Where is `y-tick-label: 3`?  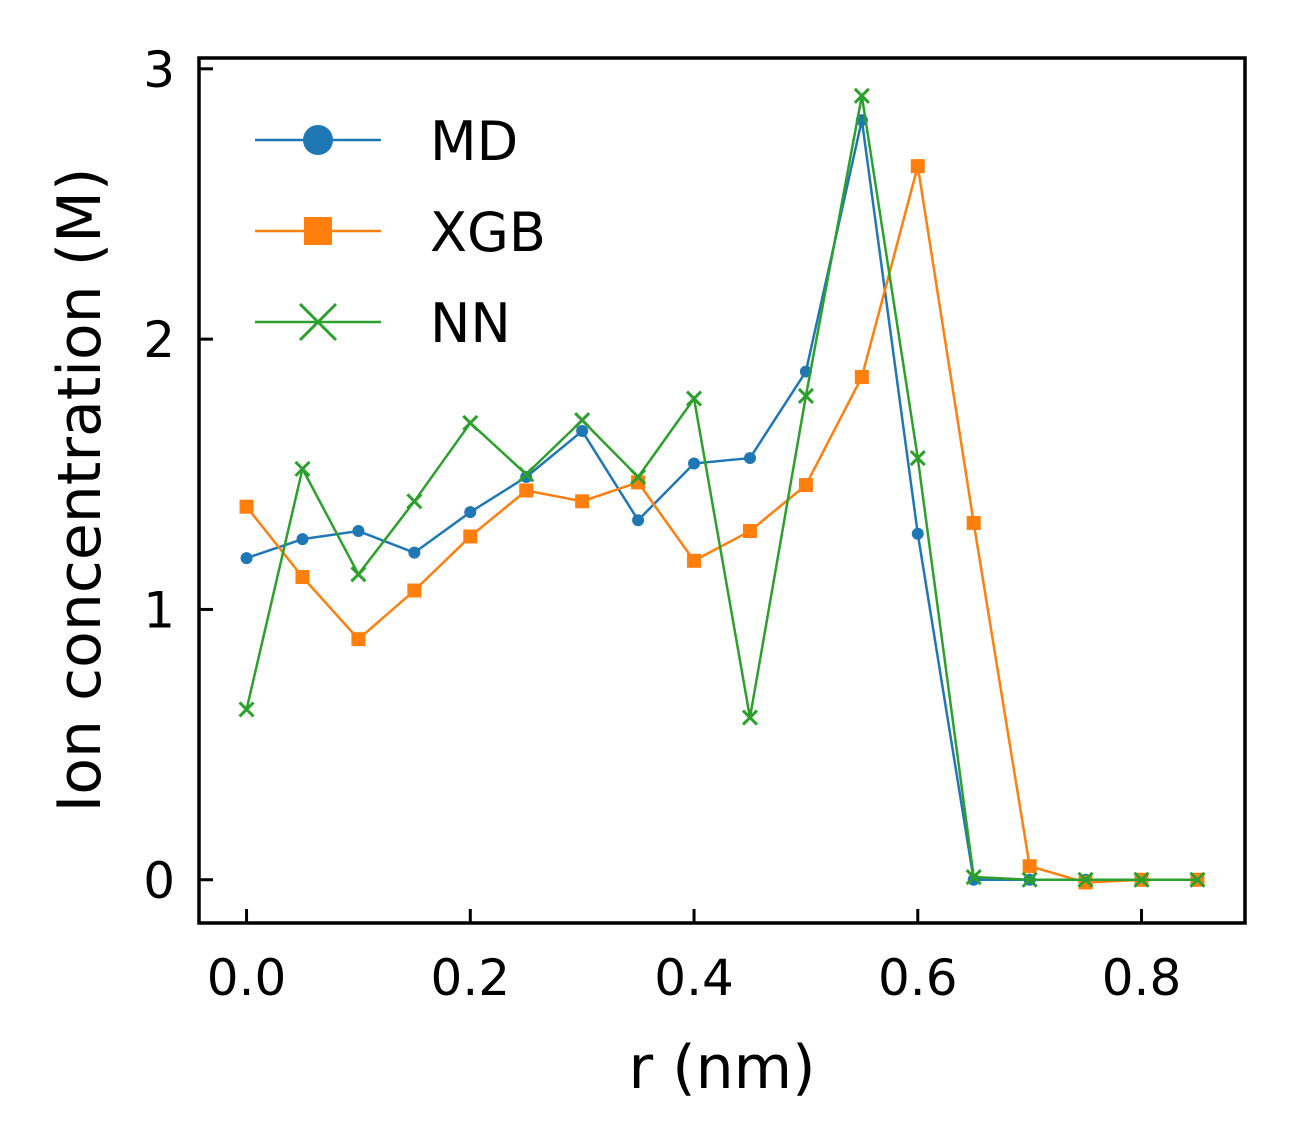 y-tick-label: 3 is located at coordinates (159, 70).